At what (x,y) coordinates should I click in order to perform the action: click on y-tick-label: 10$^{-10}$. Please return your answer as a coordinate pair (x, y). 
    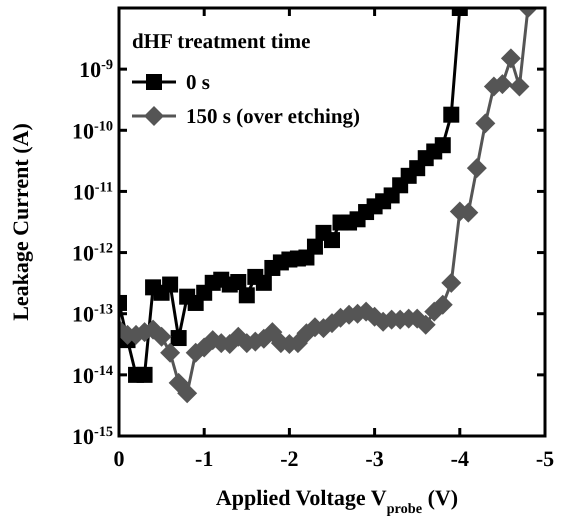
    Looking at the image, I should click on (92, 131).